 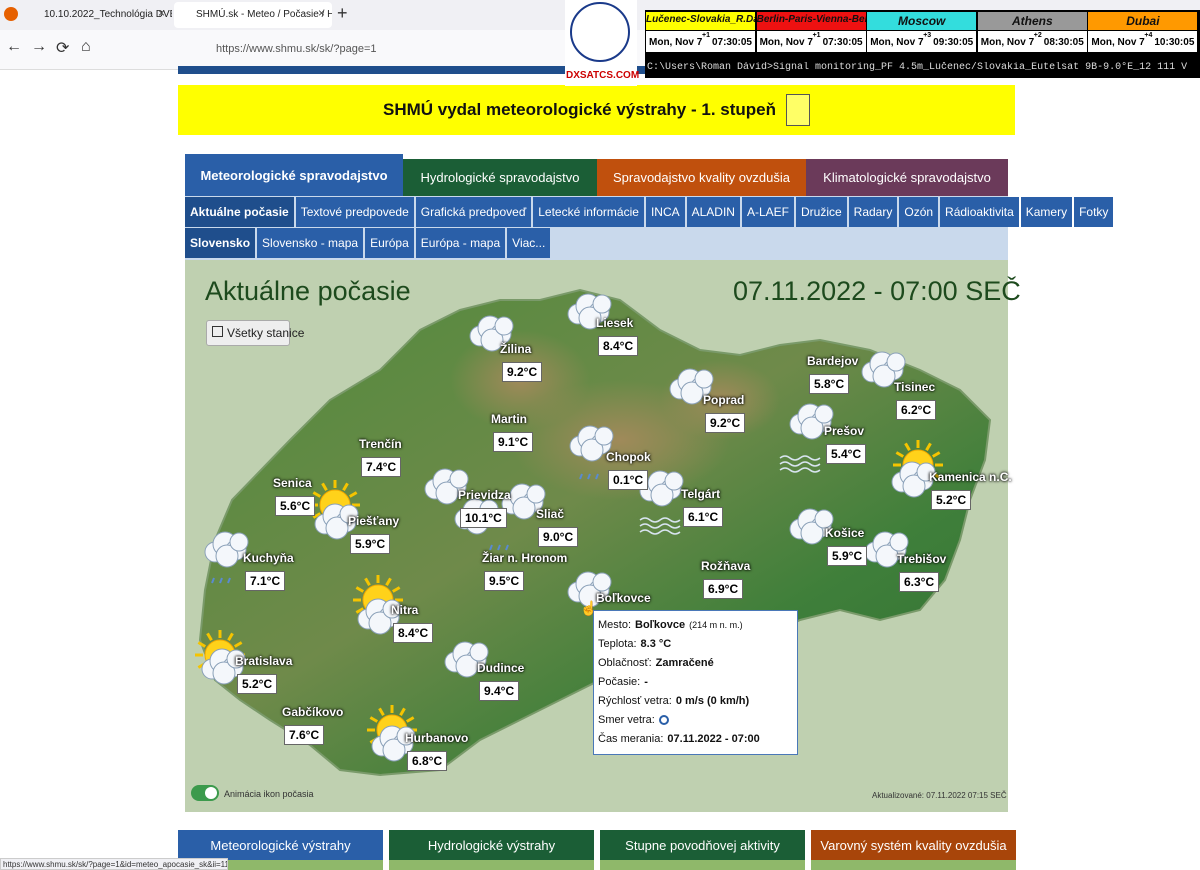 I want to click on station-temp: 6.2°C, so click(x=916, y=410).